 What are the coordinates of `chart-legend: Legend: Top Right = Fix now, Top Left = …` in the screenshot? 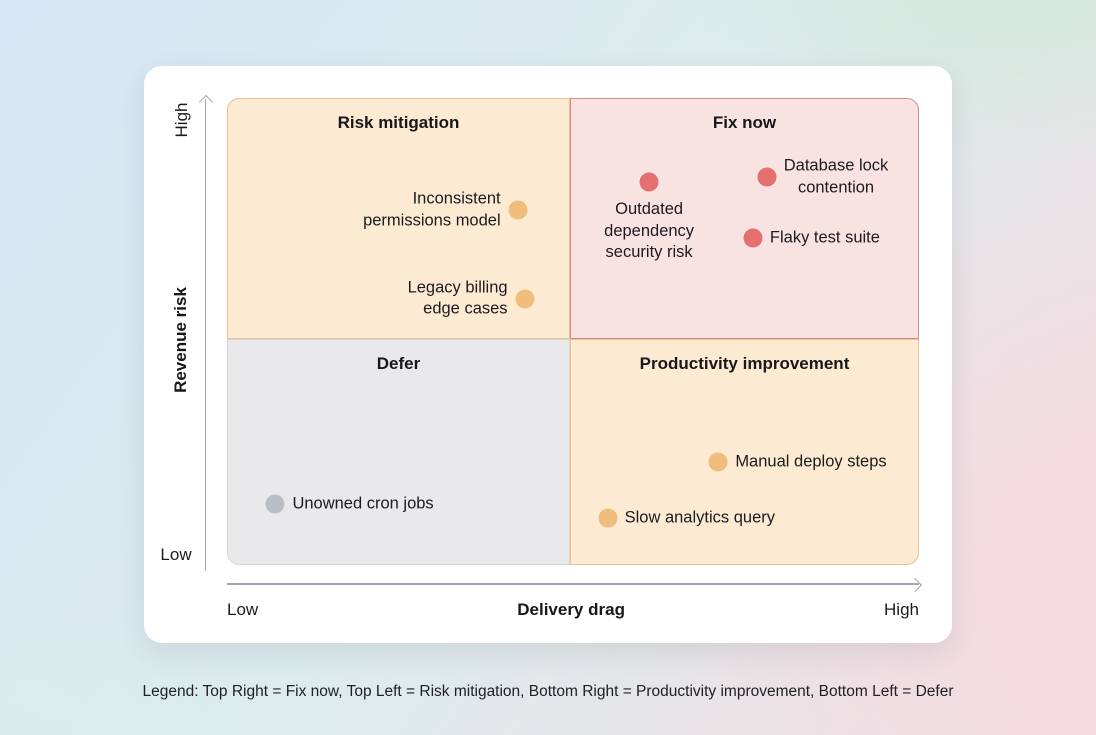 It's located at (548, 691).